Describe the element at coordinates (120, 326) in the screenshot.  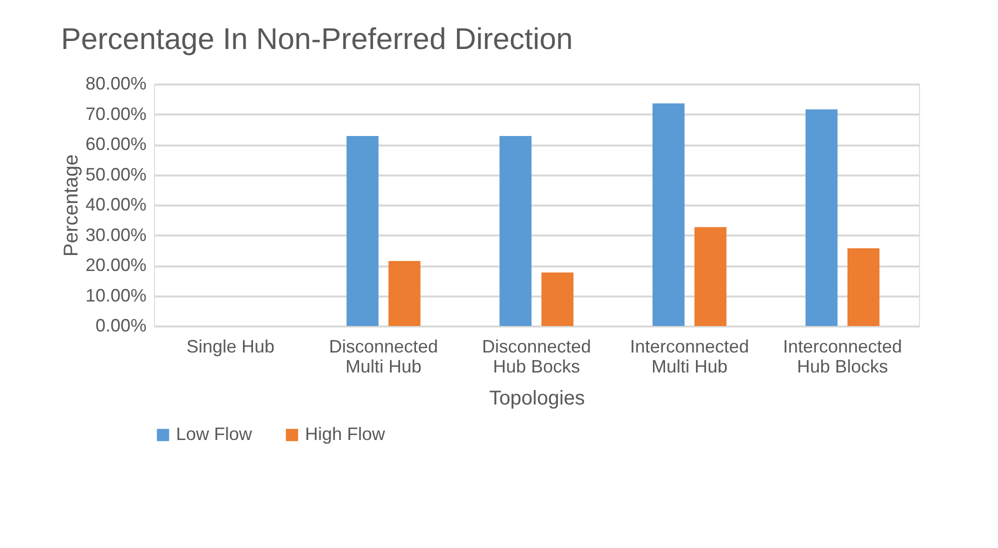
I see `y-tick-label: 0.00%` at that location.